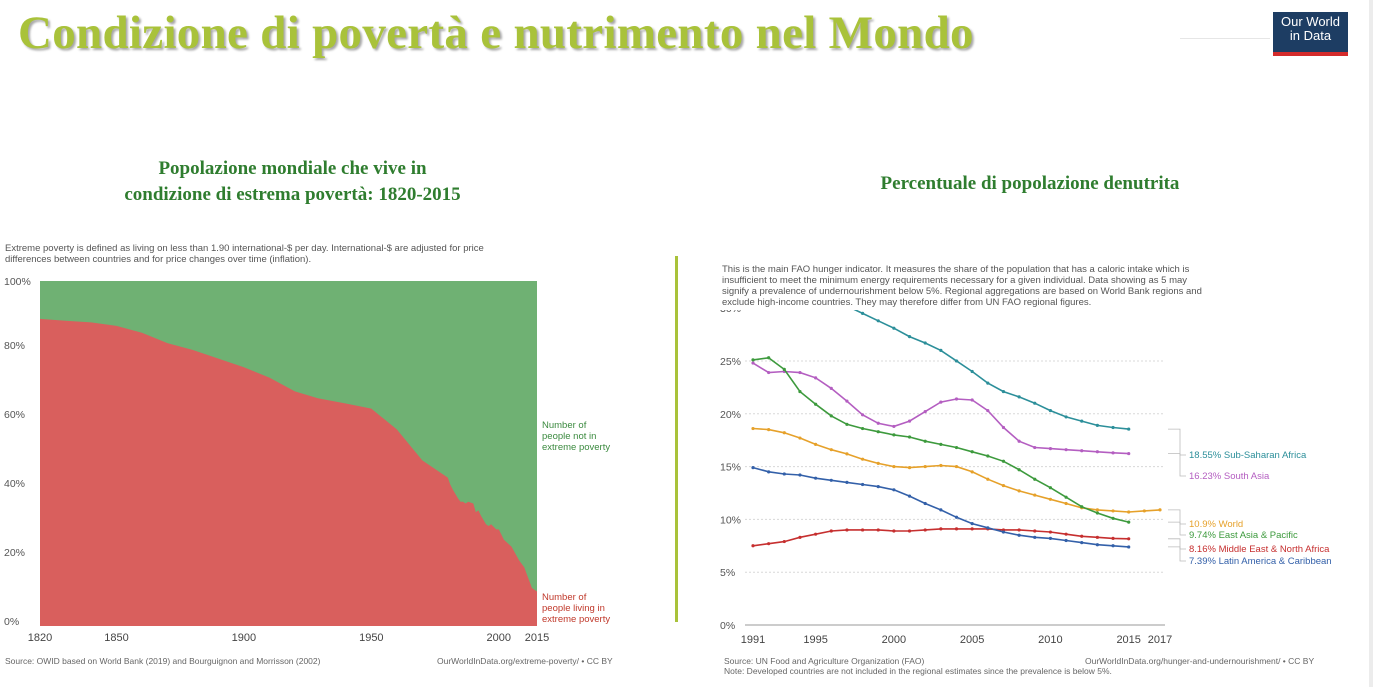  Describe the element at coordinates (116, 638) in the screenshot. I see `x-tick-label: 1850` at that location.